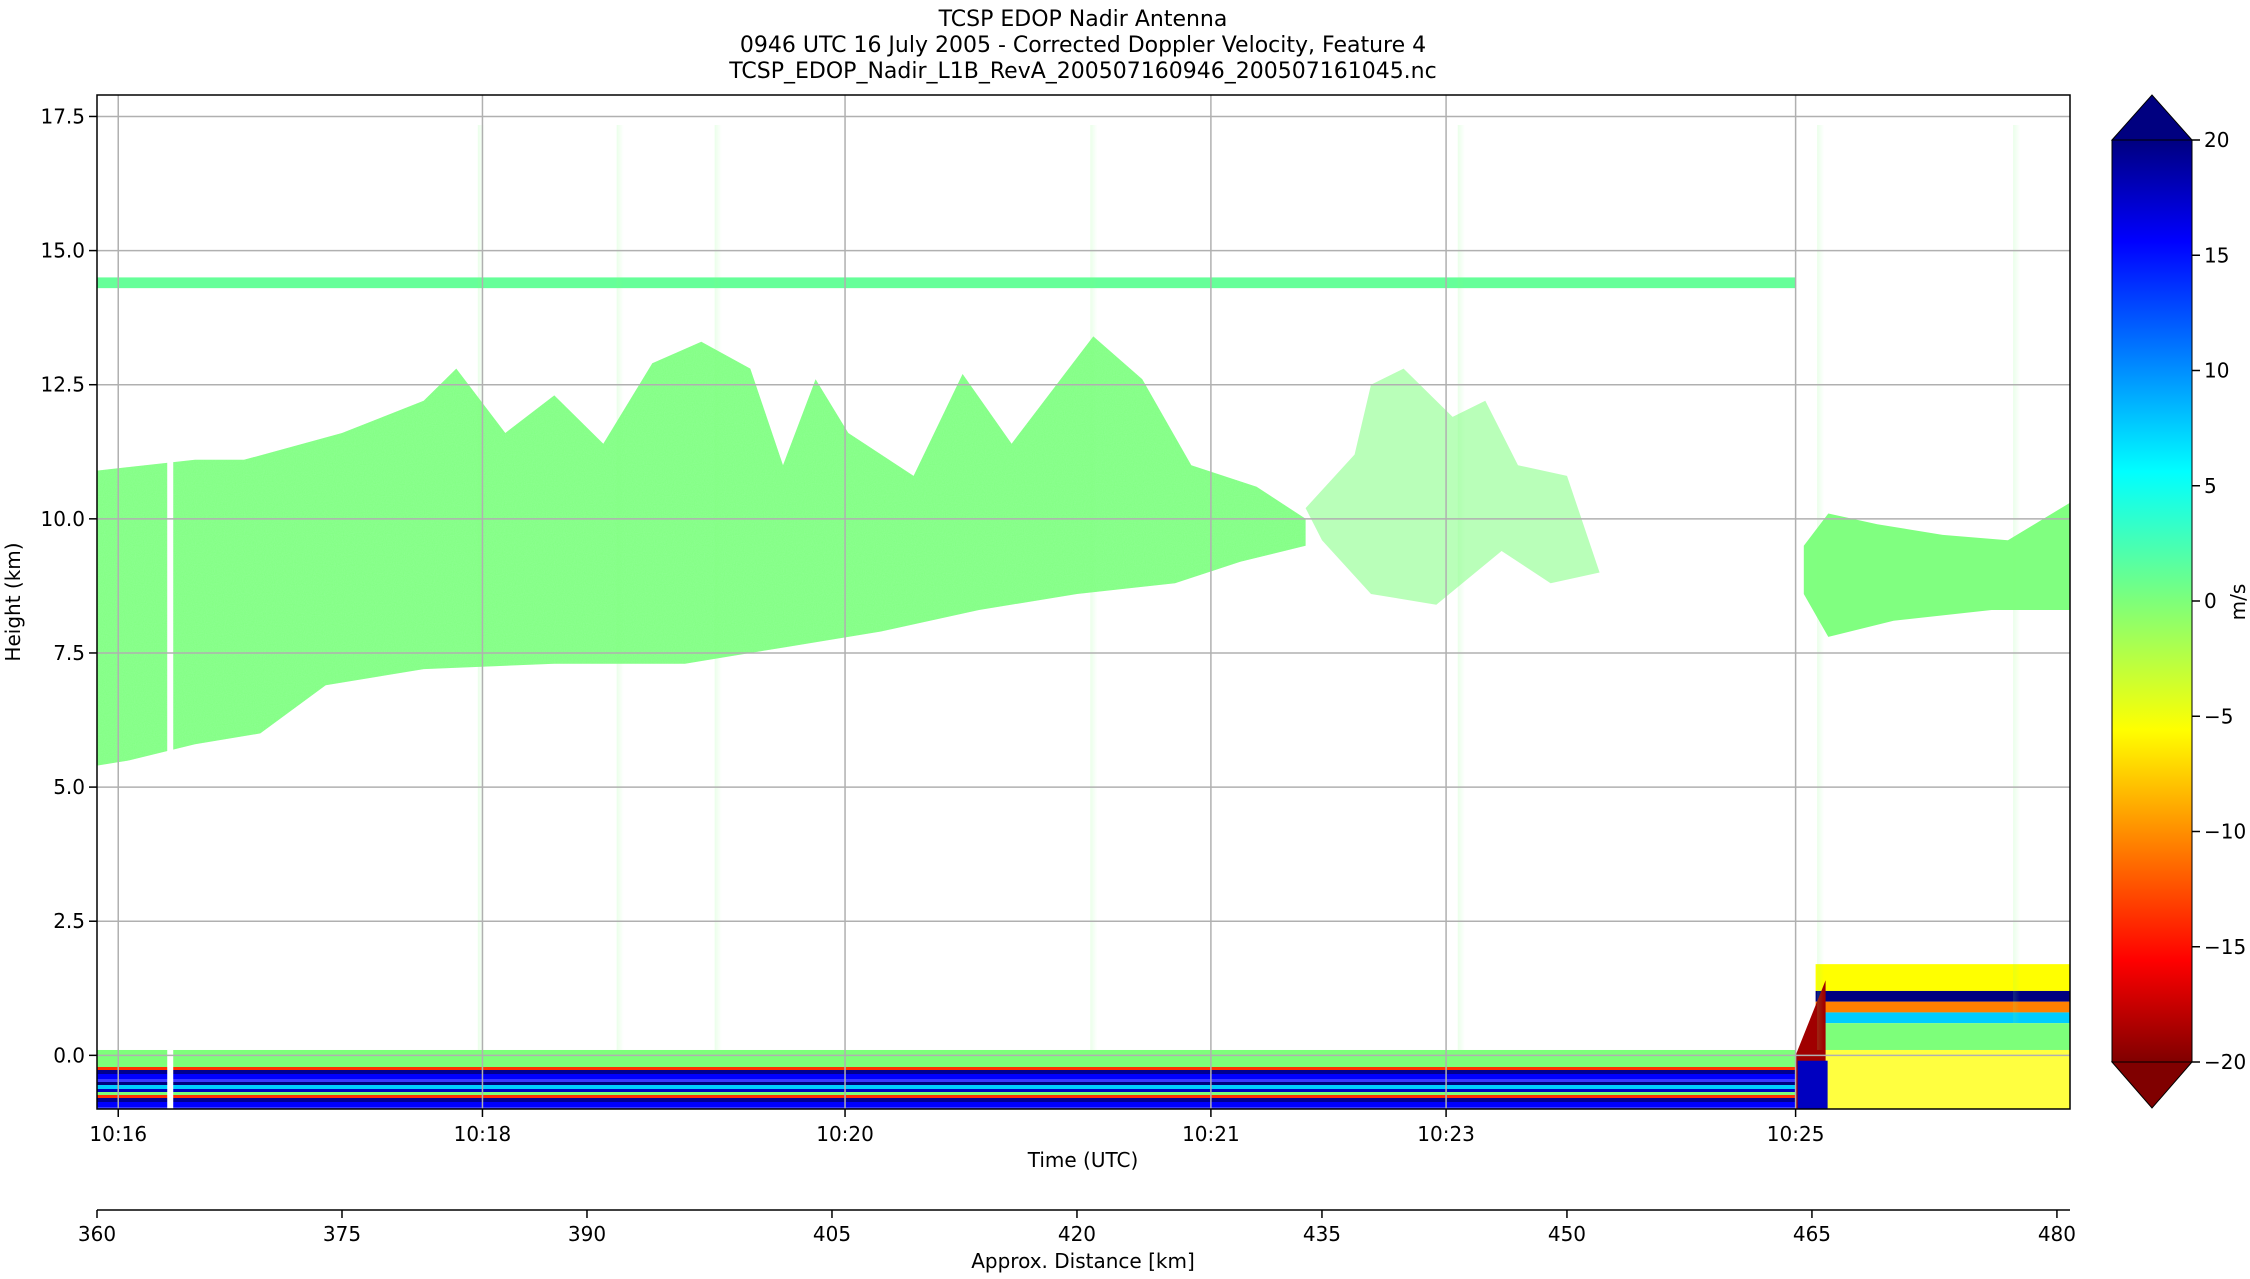 This screenshot has width=2250, height=1279. What do you see at coordinates (69, 1055) in the screenshot?
I see `y-tick-label: 0.0` at bounding box center [69, 1055].